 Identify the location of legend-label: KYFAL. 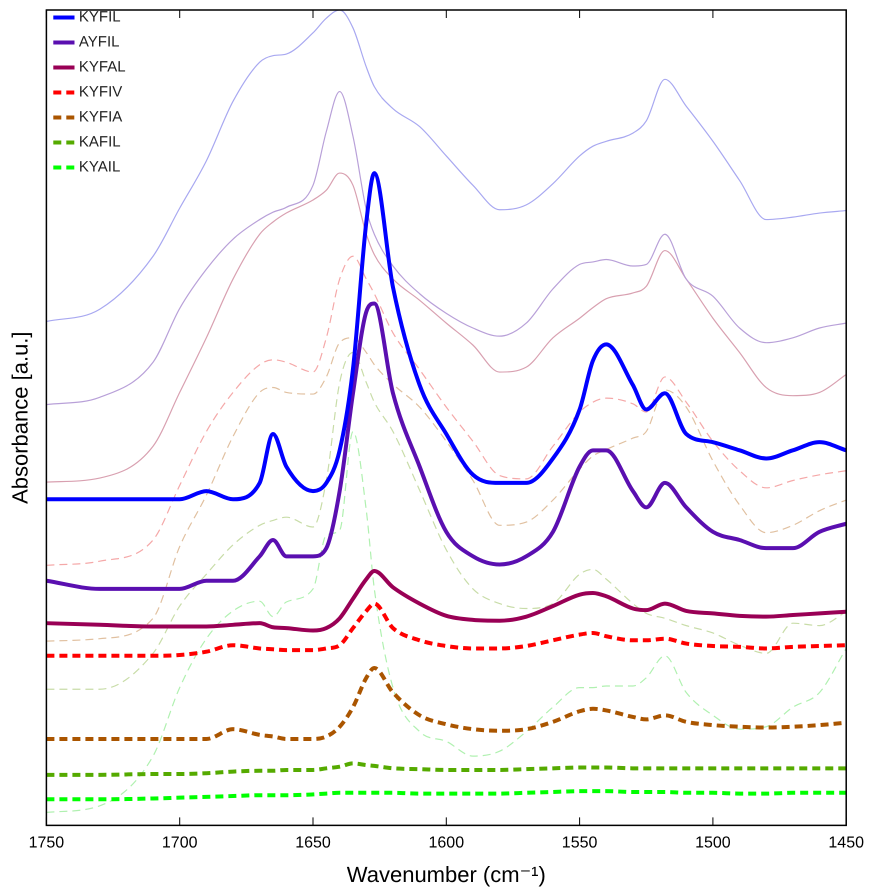
(102, 67).